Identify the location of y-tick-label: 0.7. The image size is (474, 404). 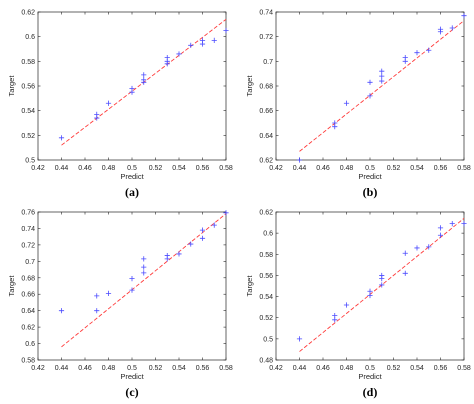
(268, 62).